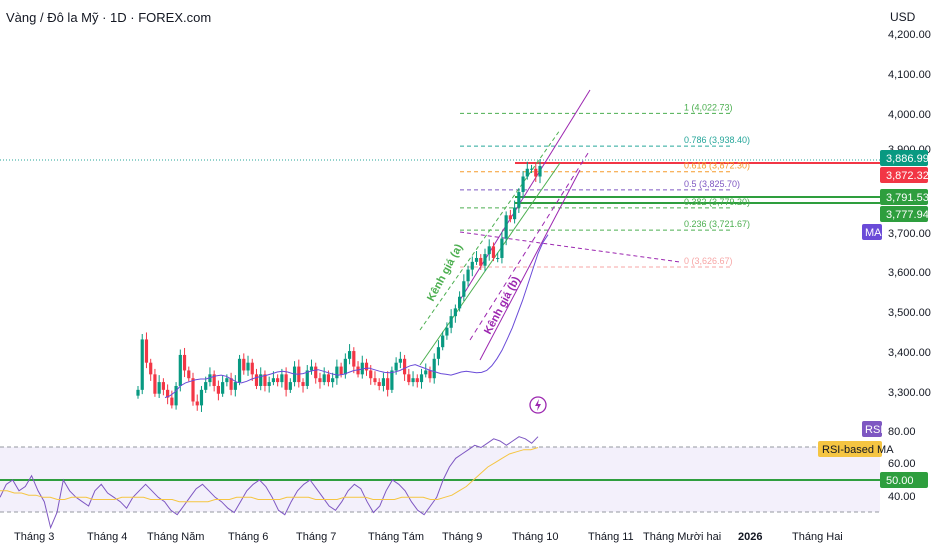 The image size is (932, 550). What do you see at coordinates (538, 405) in the screenshot?
I see `event-marker` at bounding box center [538, 405].